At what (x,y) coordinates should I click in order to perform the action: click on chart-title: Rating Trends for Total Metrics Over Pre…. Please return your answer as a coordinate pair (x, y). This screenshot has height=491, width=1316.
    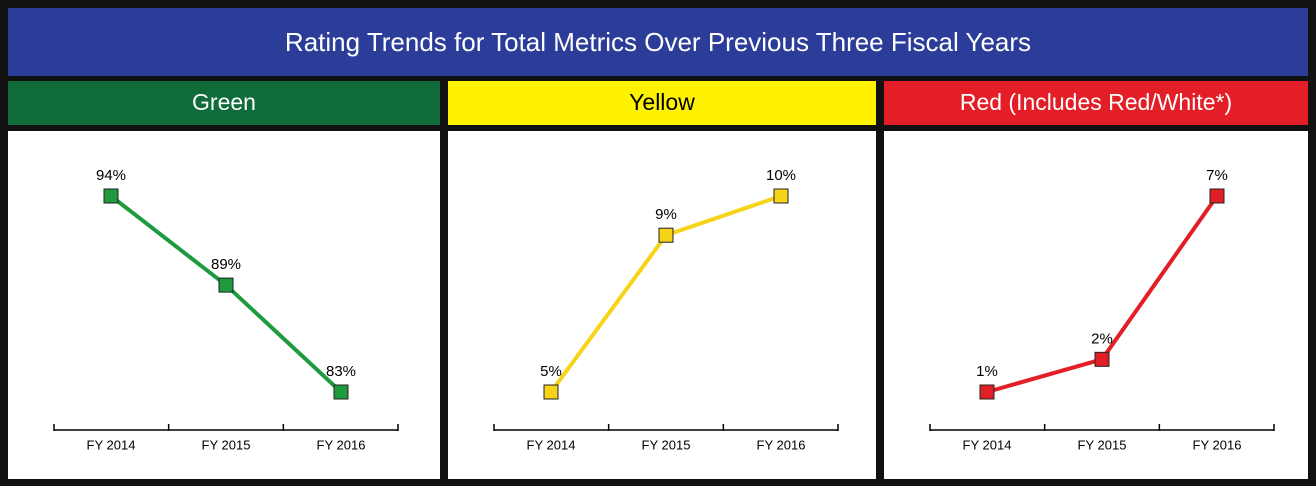
    Looking at the image, I should click on (658, 42).